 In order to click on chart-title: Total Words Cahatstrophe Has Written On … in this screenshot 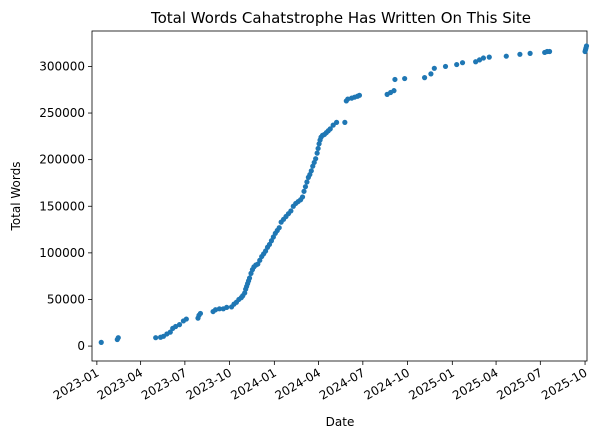, I will do `click(340, 18)`.